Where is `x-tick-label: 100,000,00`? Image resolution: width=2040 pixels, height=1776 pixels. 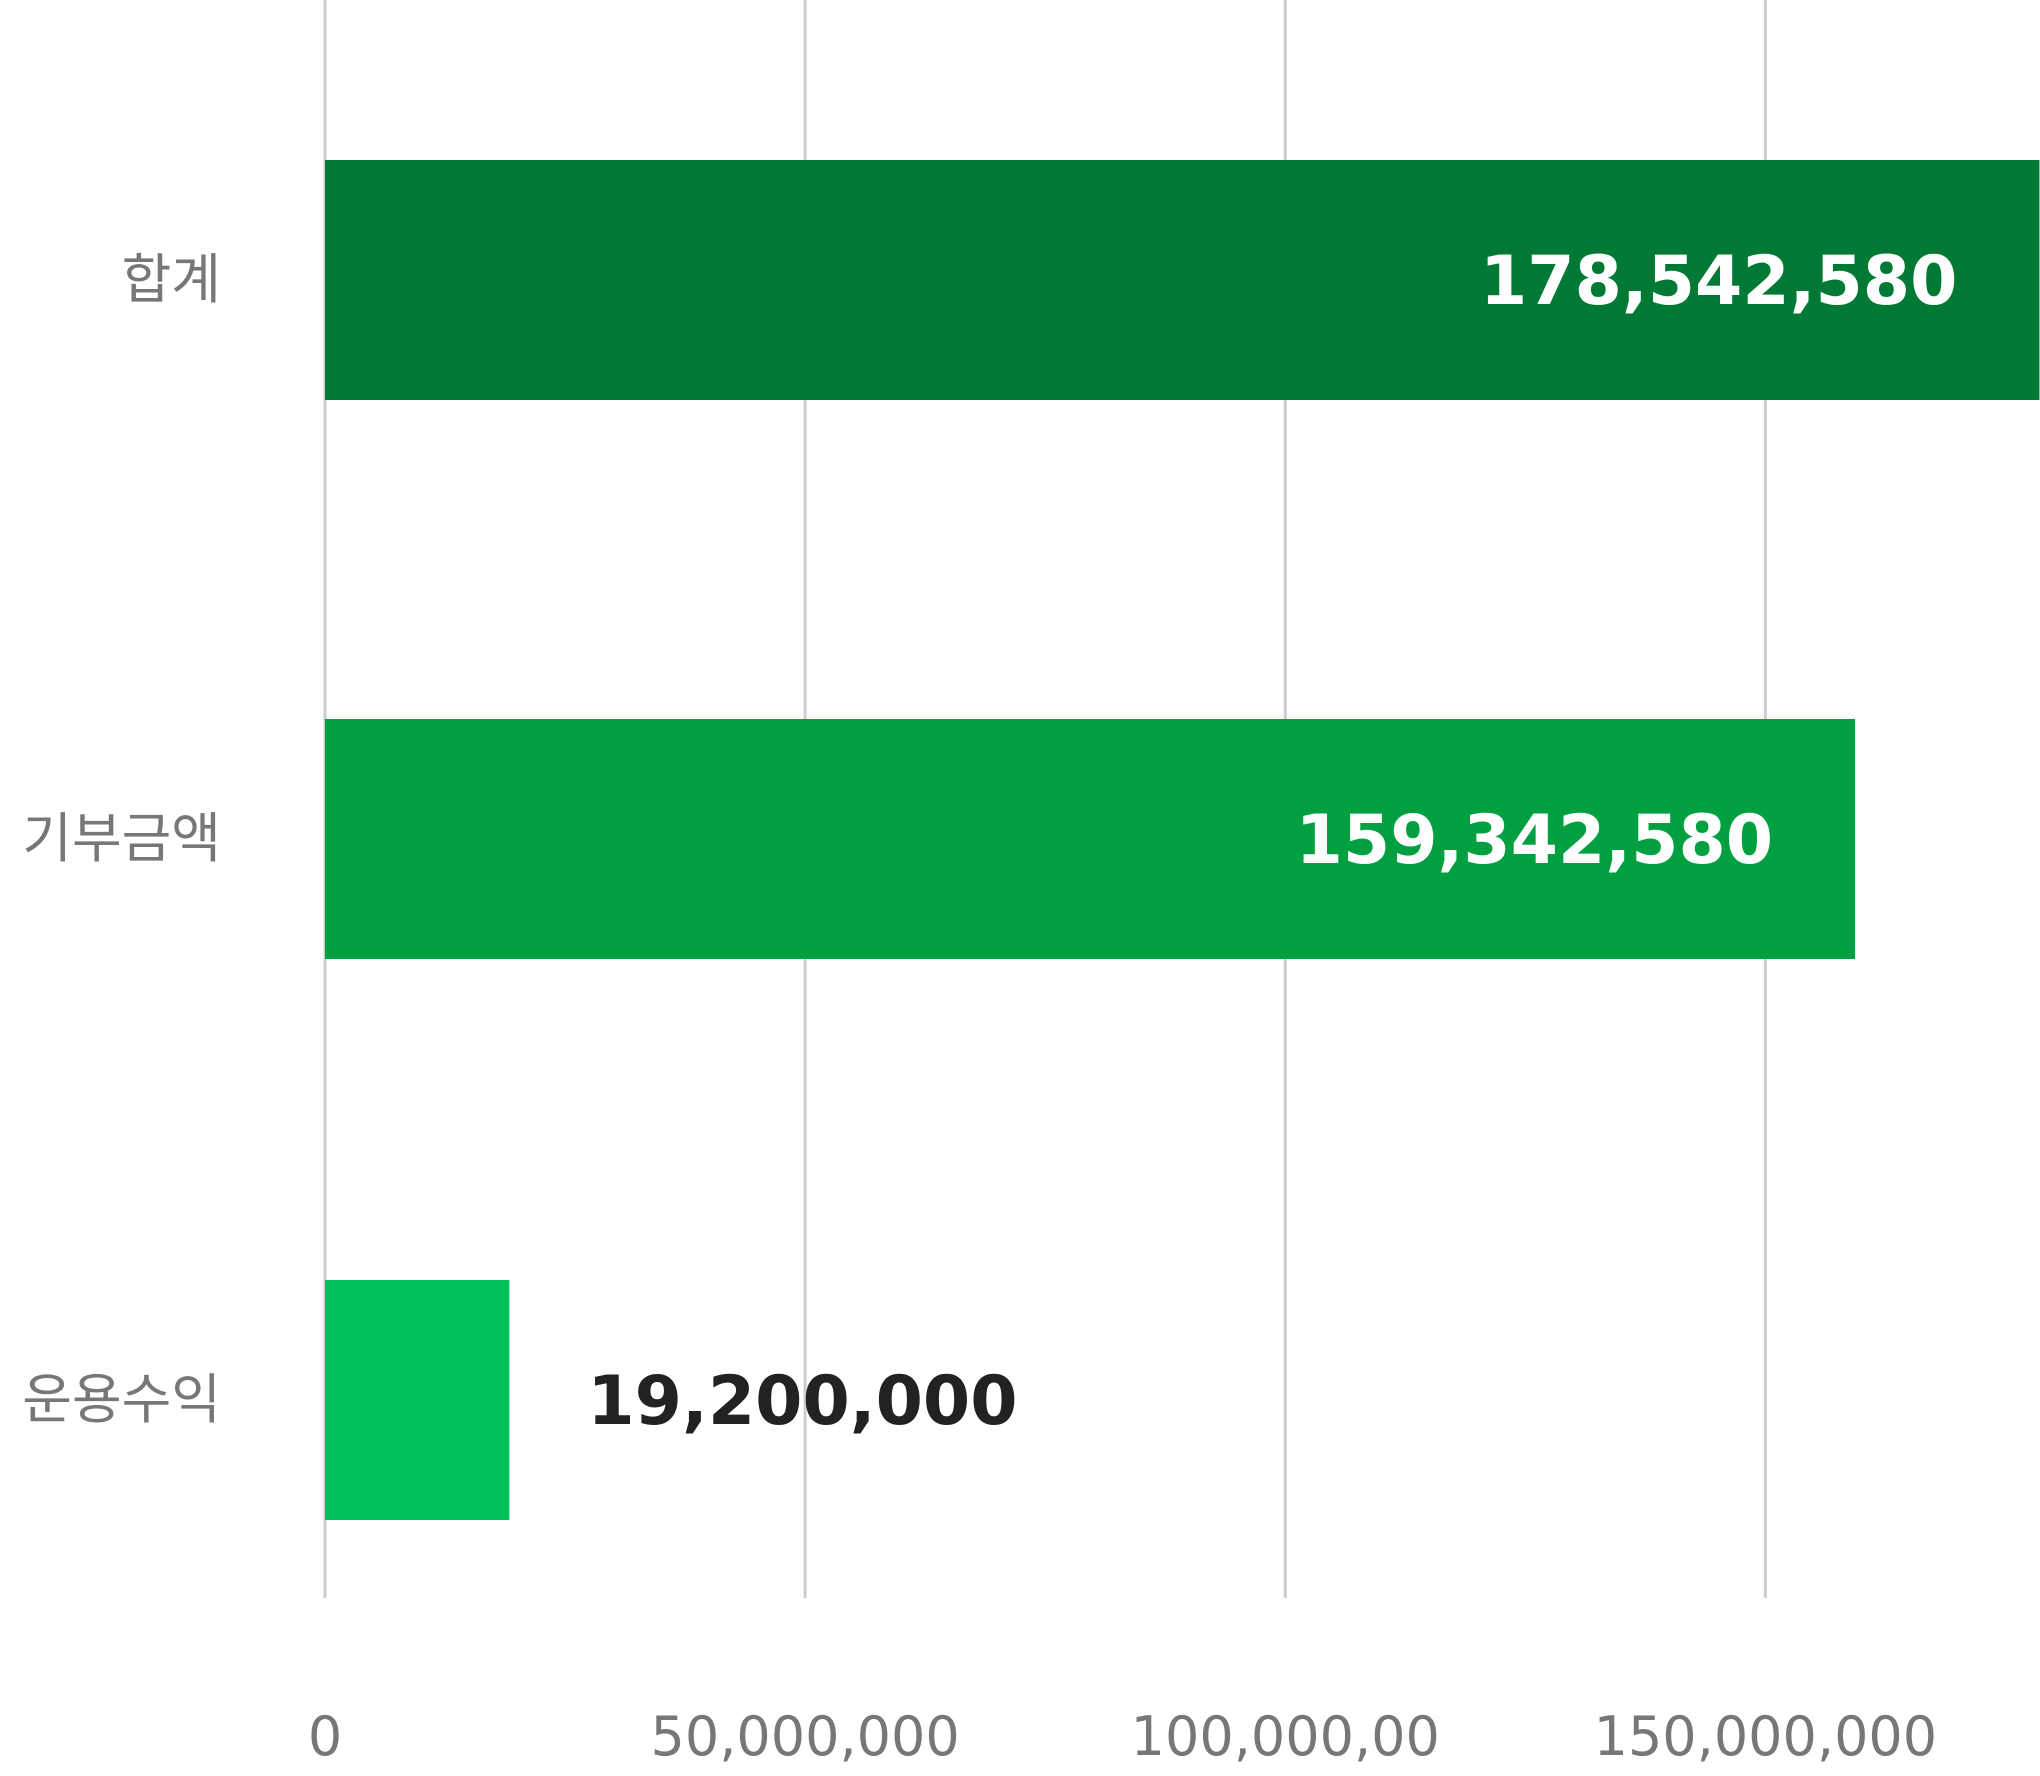 x-tick-label: 100,000,00 is located at coordinates (1285, 1736).